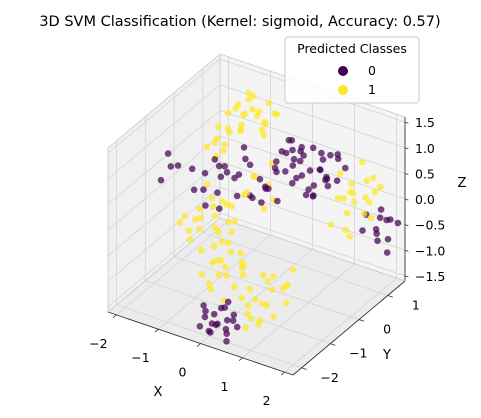  What do you see at coordinates (352, 48) in the screenshot?
I see `legend-title: Predicted Classes` at bounding box center [352, 48].